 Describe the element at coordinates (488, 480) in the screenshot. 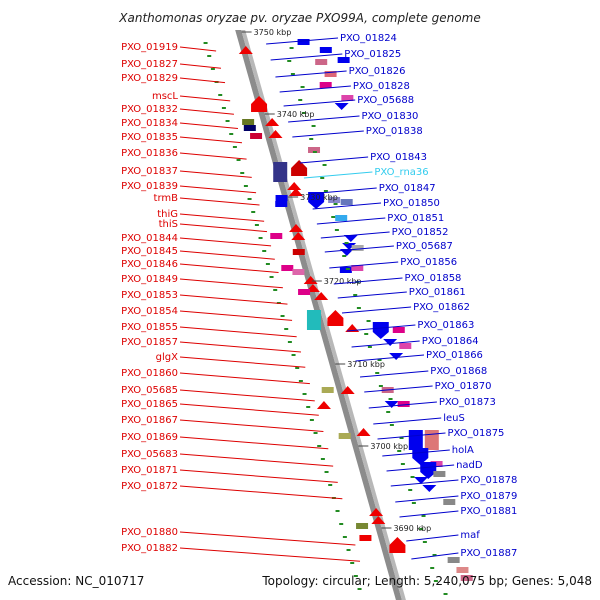

I see `gene-label: PXO_01878` at that location.